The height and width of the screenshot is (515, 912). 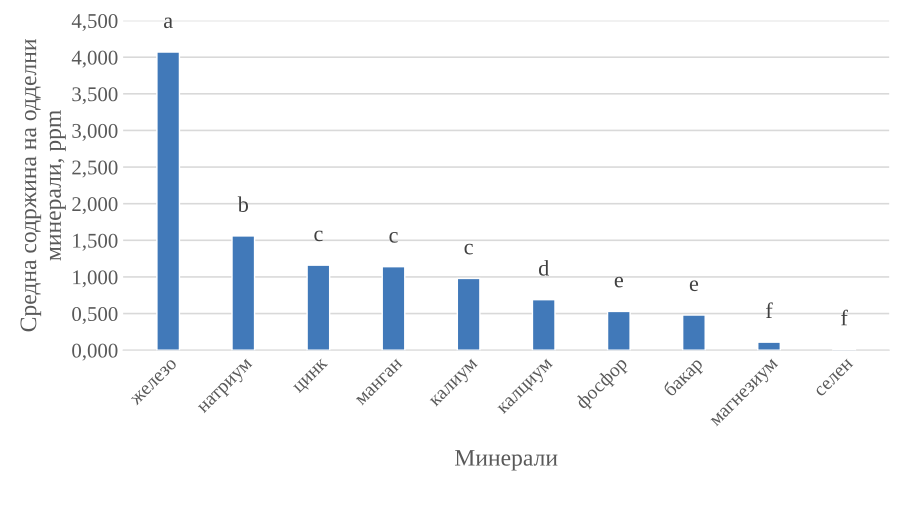 I want to click on y-tick-label: 0,000, so click(x=95, y=352).